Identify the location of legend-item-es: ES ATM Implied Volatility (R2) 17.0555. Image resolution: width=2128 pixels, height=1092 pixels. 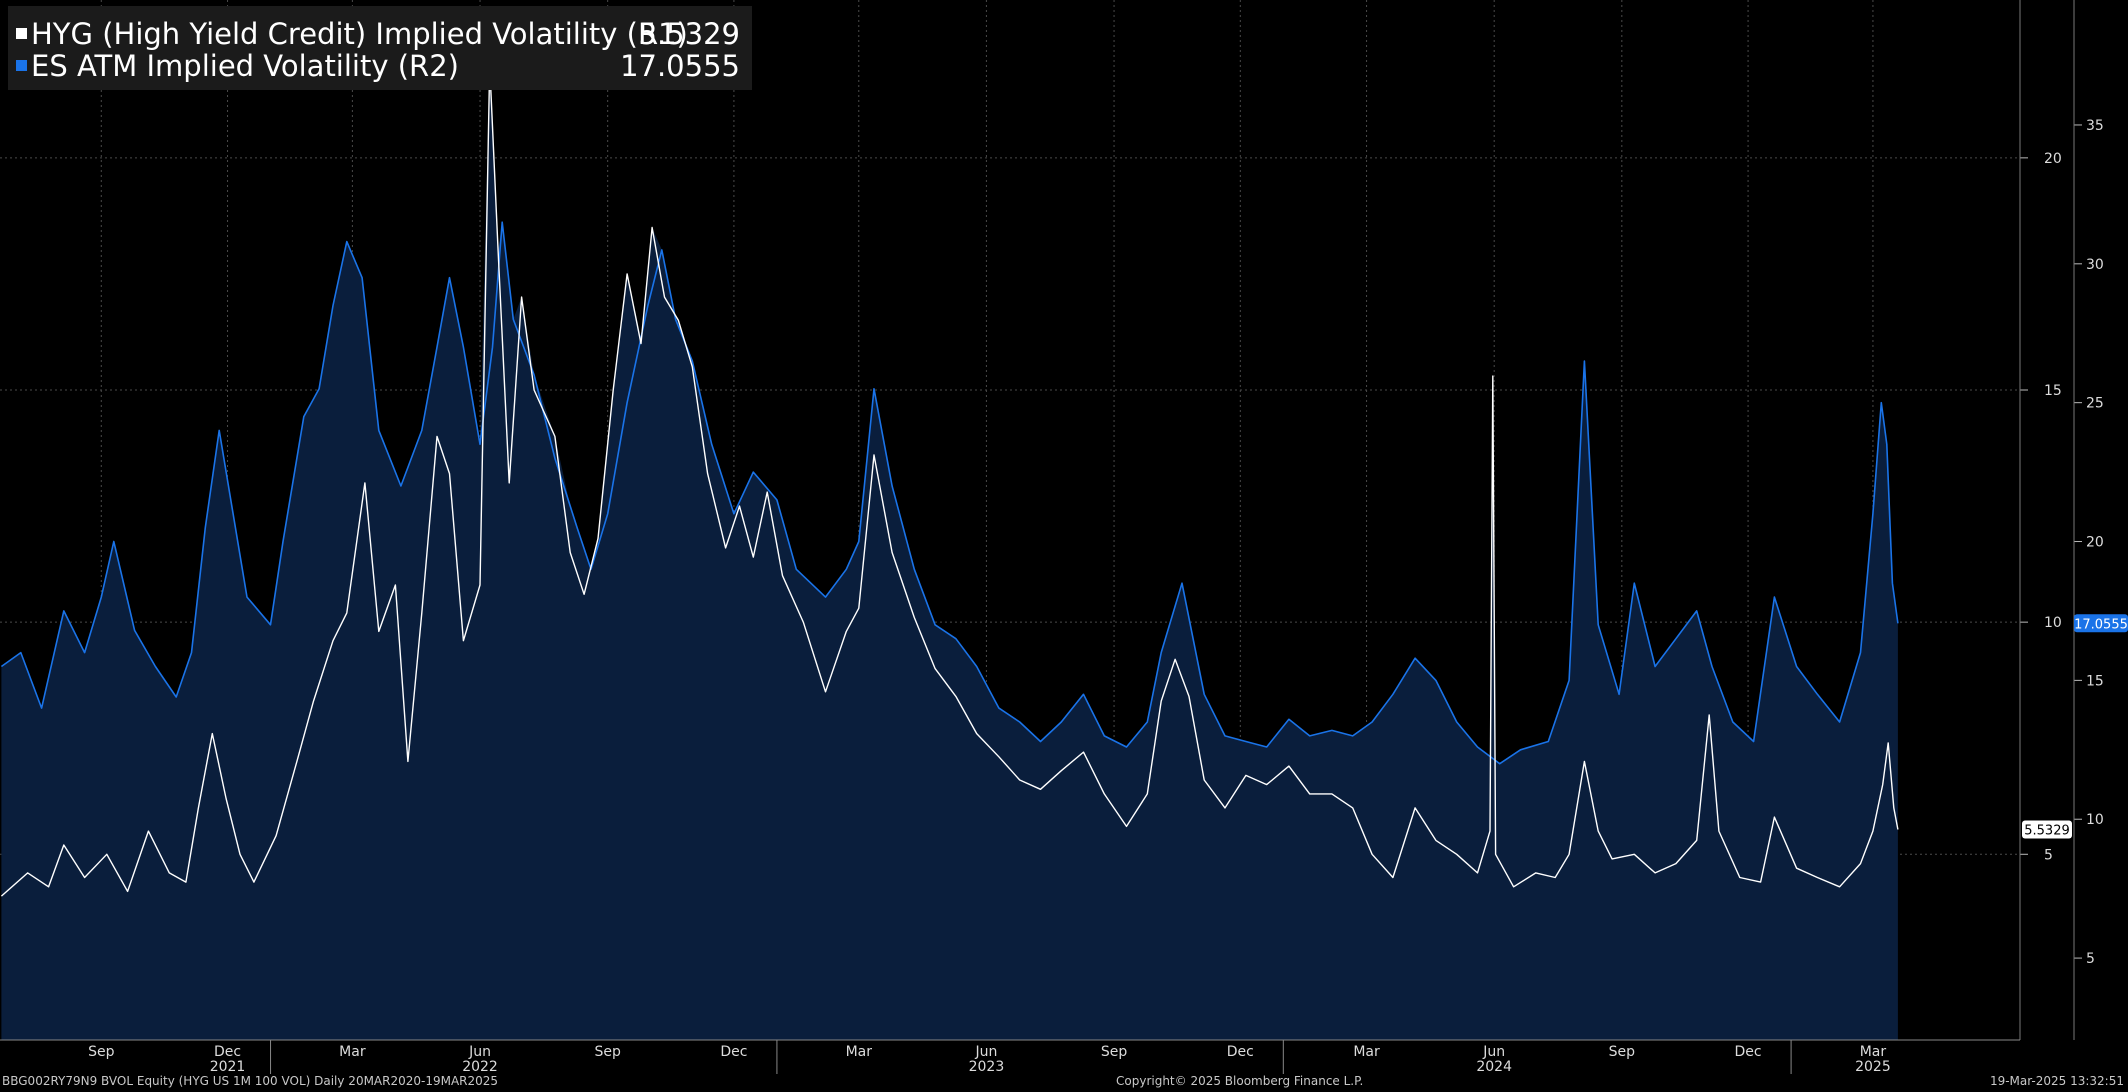
(378, 66).